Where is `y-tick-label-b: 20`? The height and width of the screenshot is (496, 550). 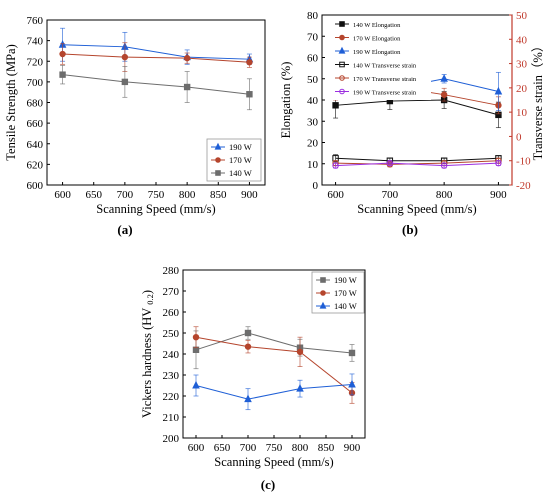 y-tick-label-b: 20 is located at coordinates (313, 144).